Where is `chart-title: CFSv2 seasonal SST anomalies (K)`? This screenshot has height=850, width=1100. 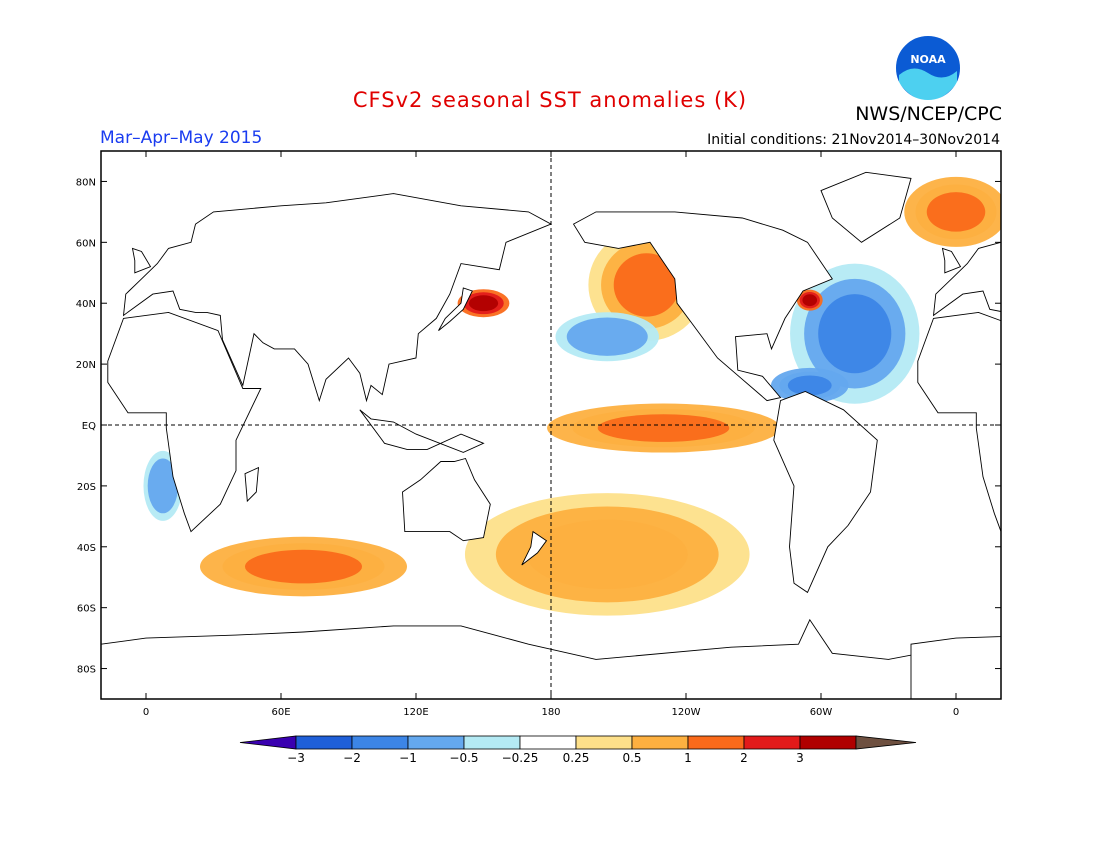 chart-title: CFSv2 seasonal SST anomalies (K) is located at coordinates (550, 100).